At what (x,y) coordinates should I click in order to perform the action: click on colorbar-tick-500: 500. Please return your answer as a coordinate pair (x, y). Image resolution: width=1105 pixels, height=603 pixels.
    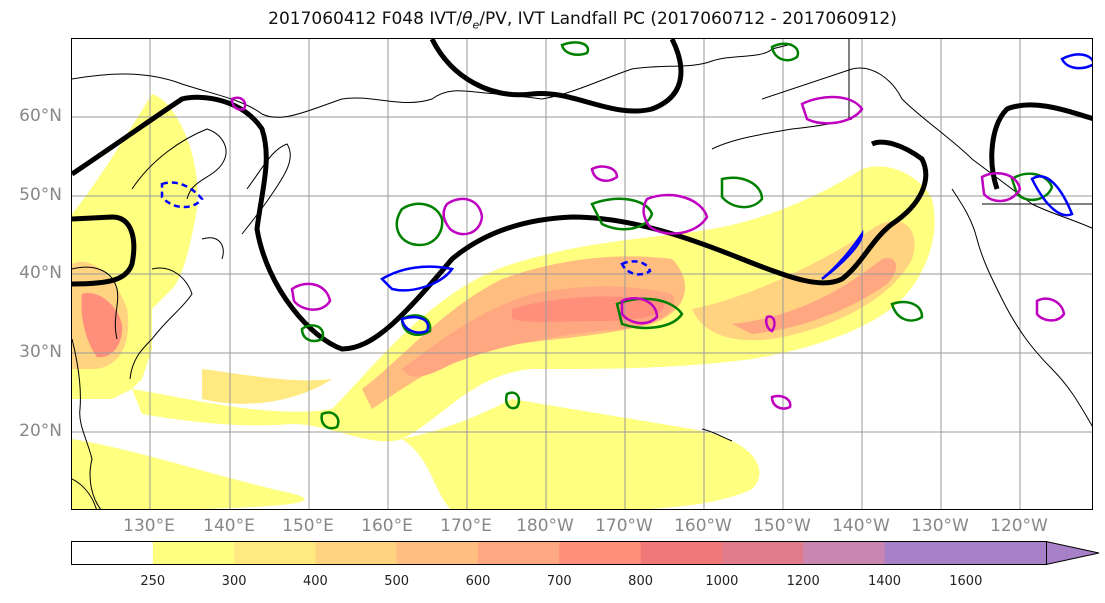
    Looking at the image, I should click on (397, 581).